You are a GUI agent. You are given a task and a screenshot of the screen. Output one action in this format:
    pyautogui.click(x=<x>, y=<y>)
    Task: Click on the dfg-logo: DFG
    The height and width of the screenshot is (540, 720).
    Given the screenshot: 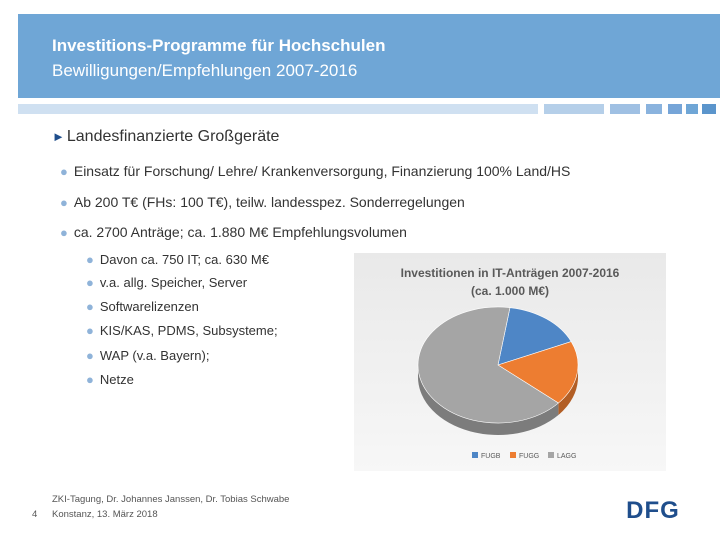 What is the action you would take?
    pyautogui.click(x=653, y=510)
    